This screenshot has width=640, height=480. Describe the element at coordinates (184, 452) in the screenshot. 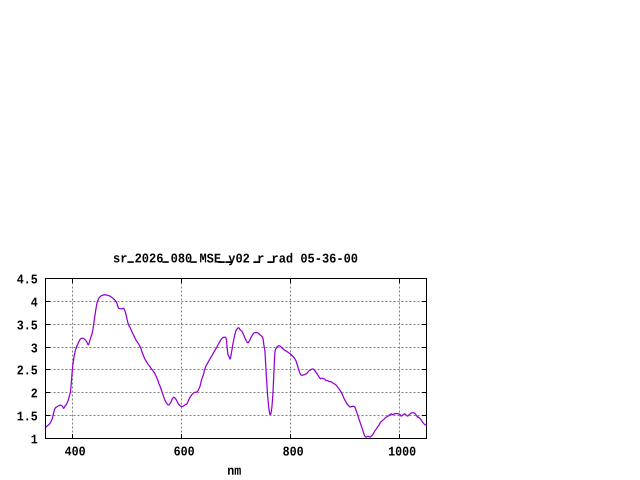

I see `svg-text: 600` at that location.